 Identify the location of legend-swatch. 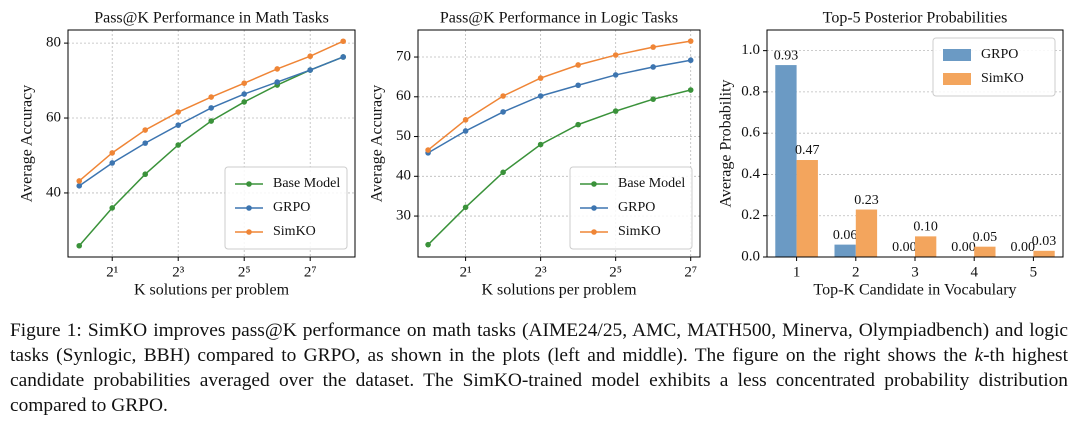
(957, 55).